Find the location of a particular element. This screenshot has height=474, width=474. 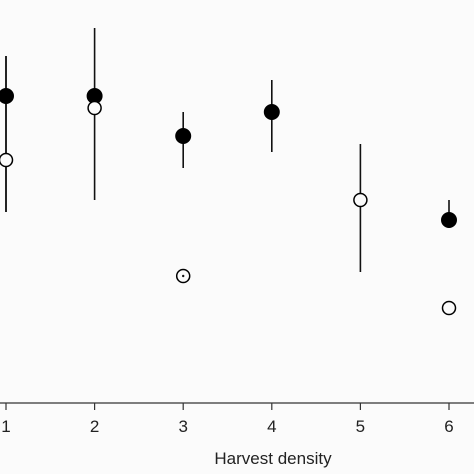

x-axis-title: Harvest density is located at coordinates (273, 458).